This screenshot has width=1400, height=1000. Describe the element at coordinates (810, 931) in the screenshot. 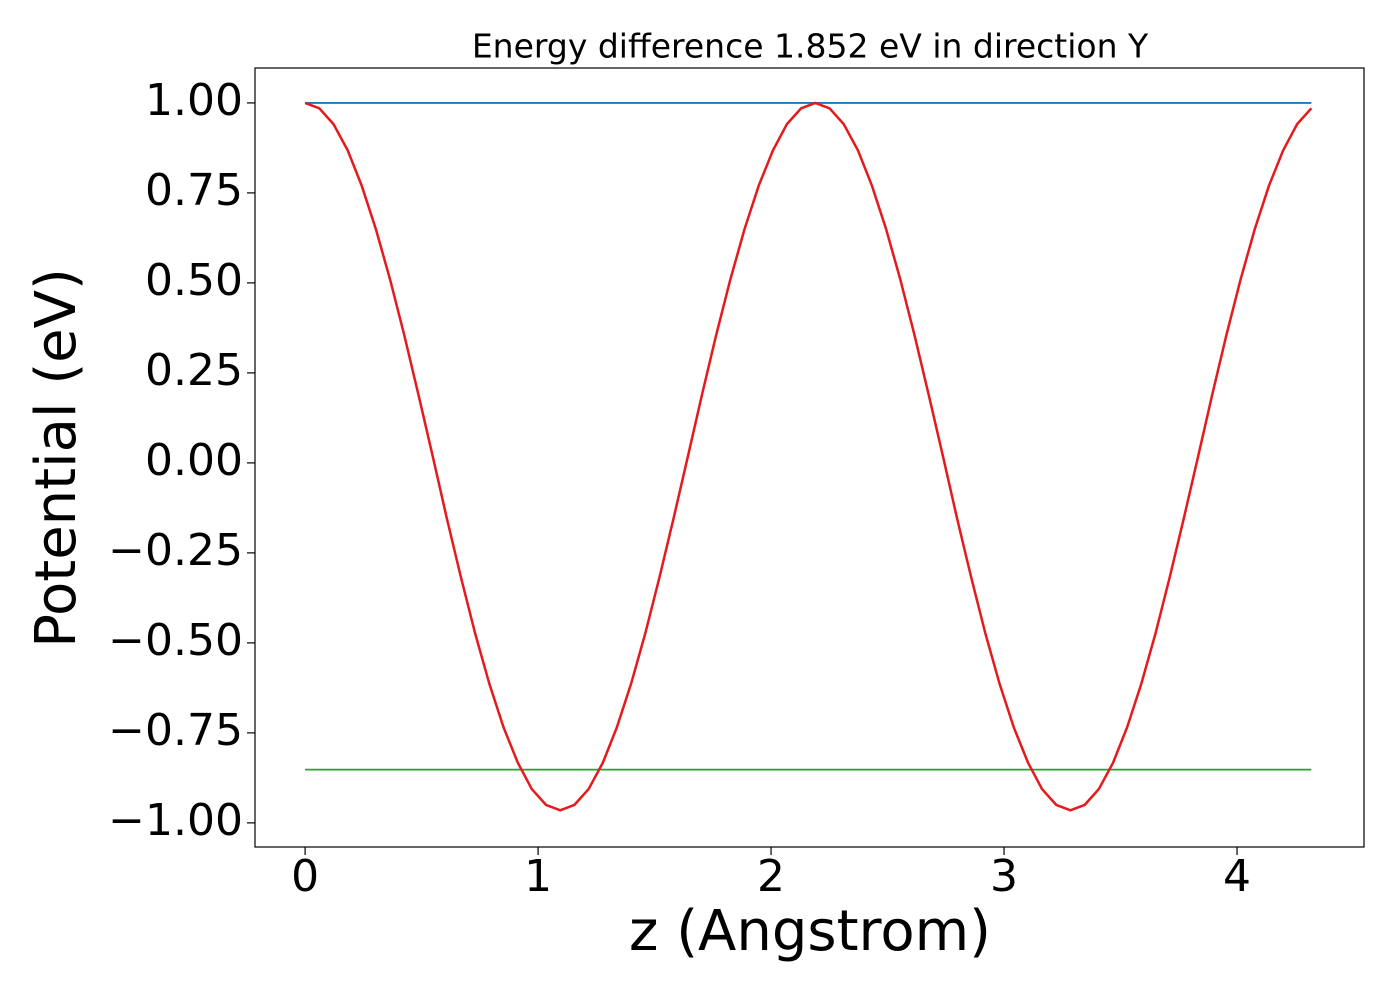

I see `x-axis-label: z (Angstrom)` at that location.